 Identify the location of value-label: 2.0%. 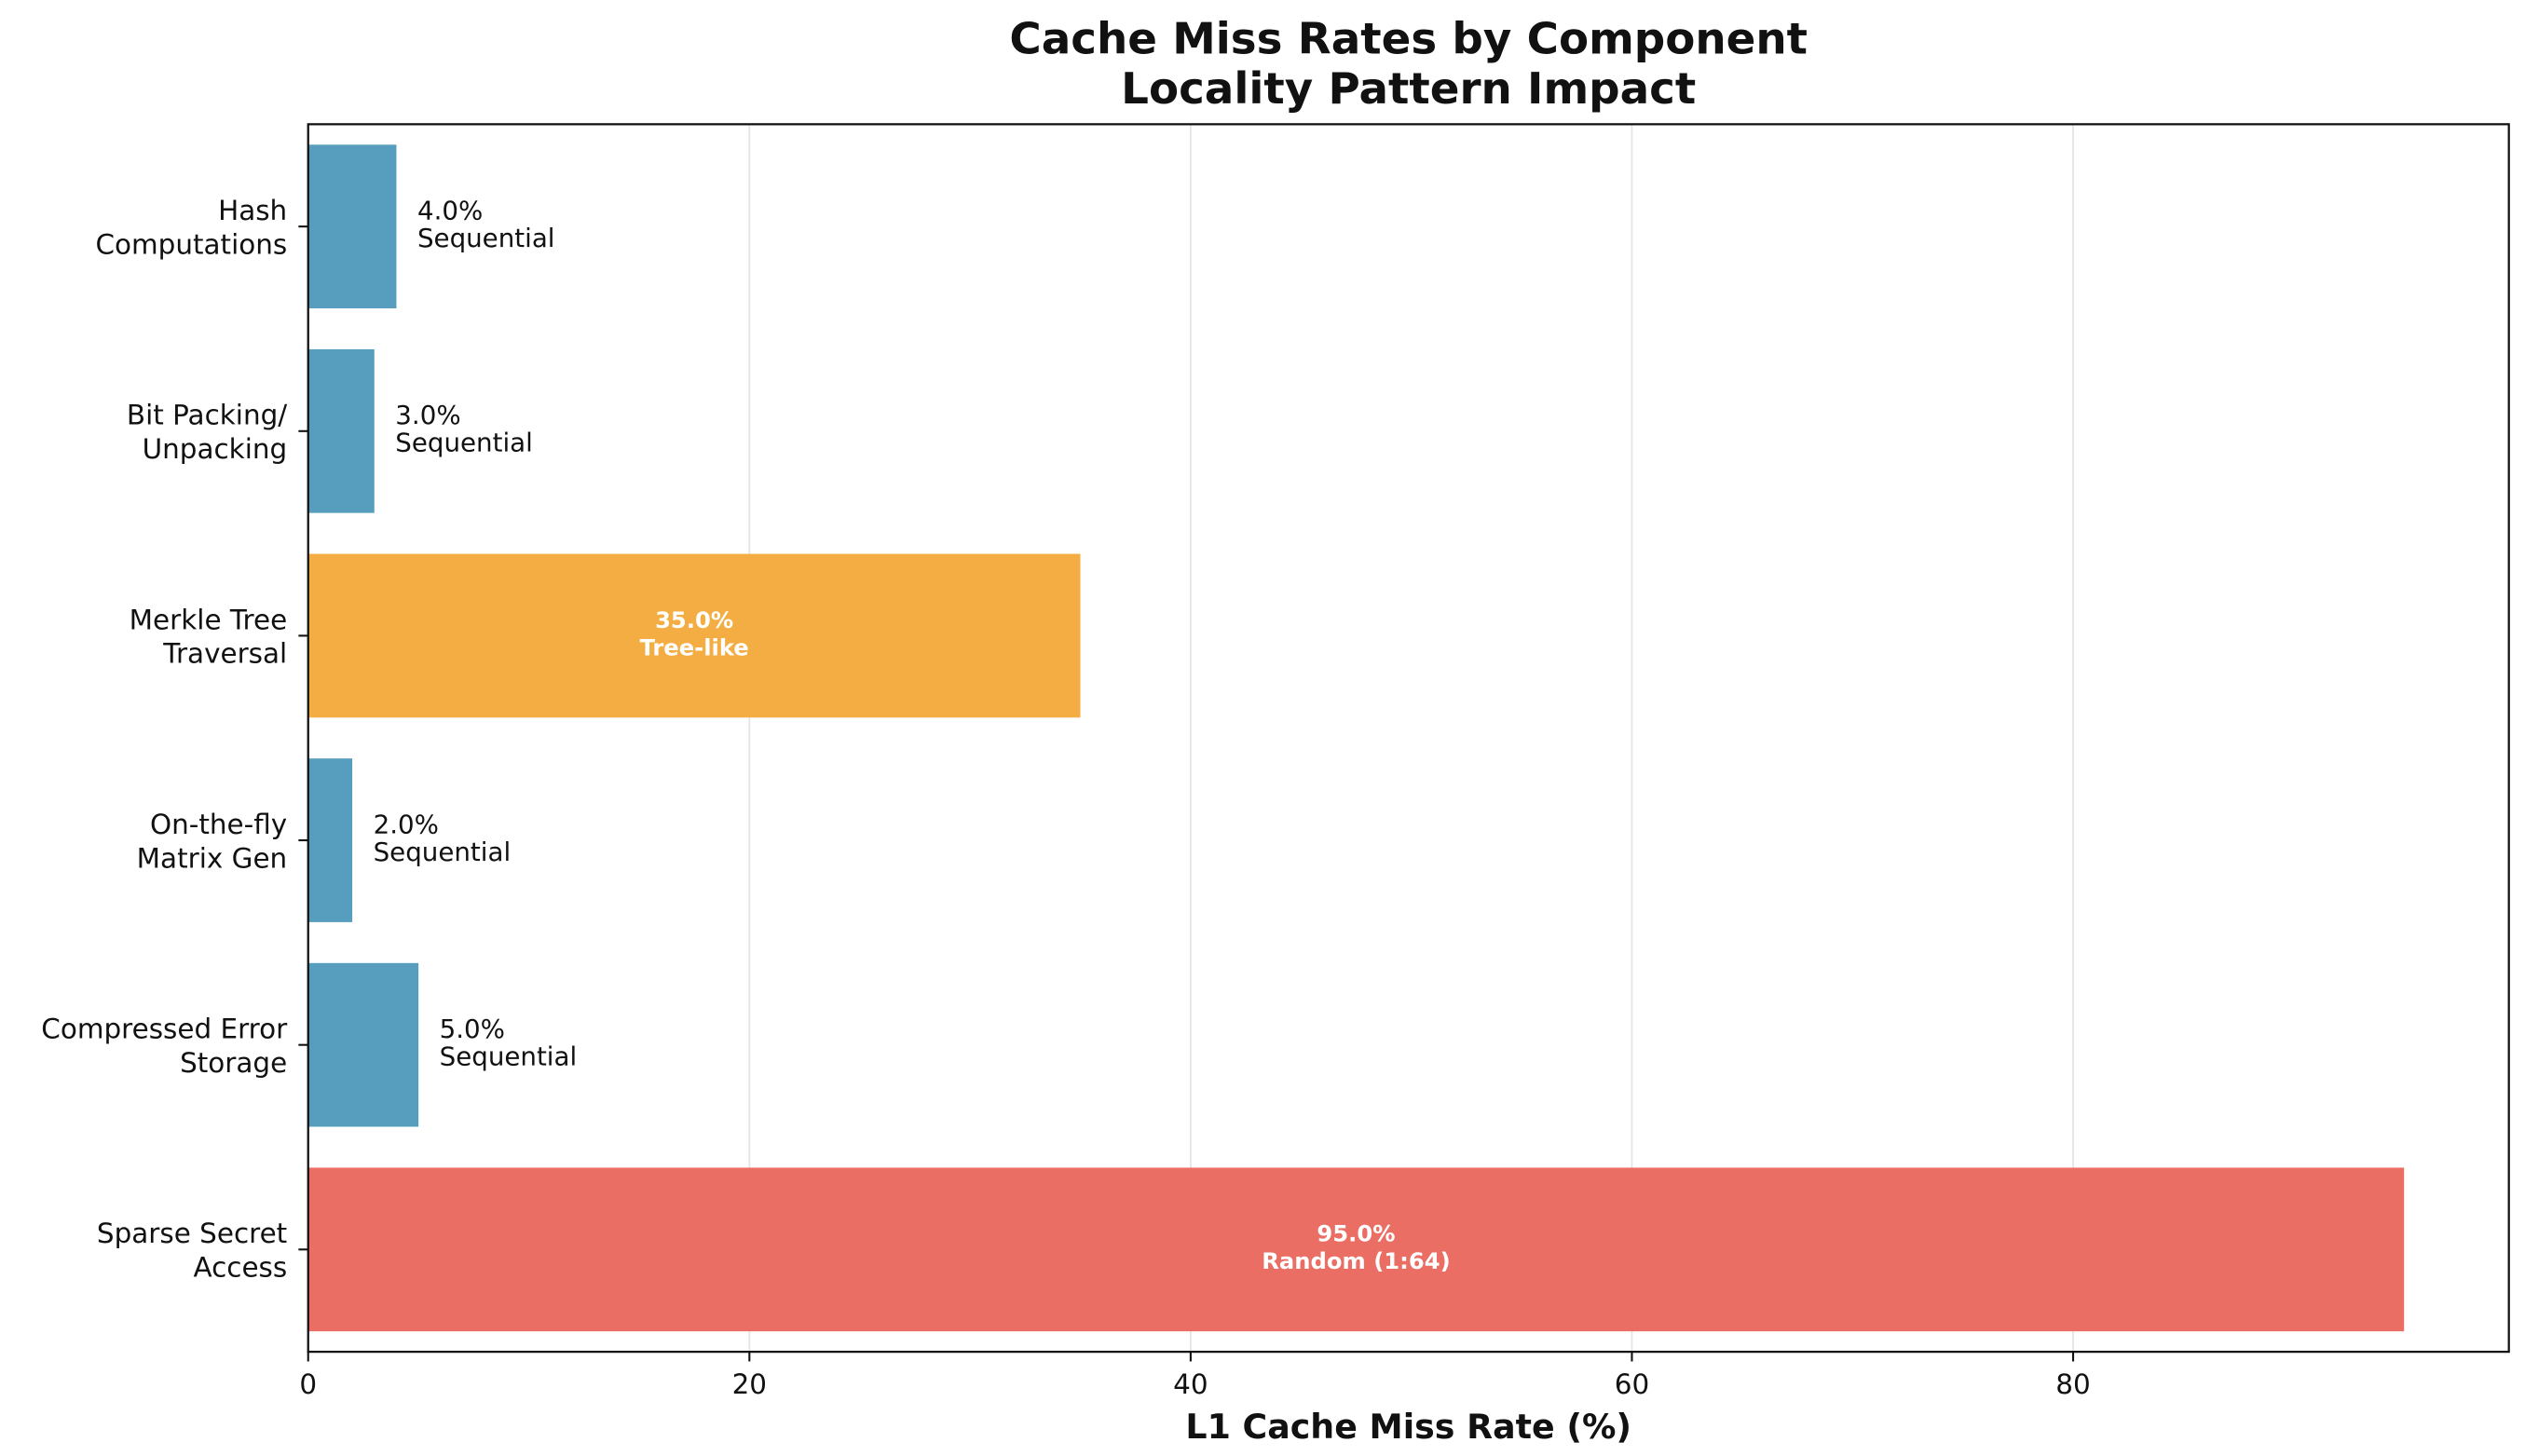
(407, 824).